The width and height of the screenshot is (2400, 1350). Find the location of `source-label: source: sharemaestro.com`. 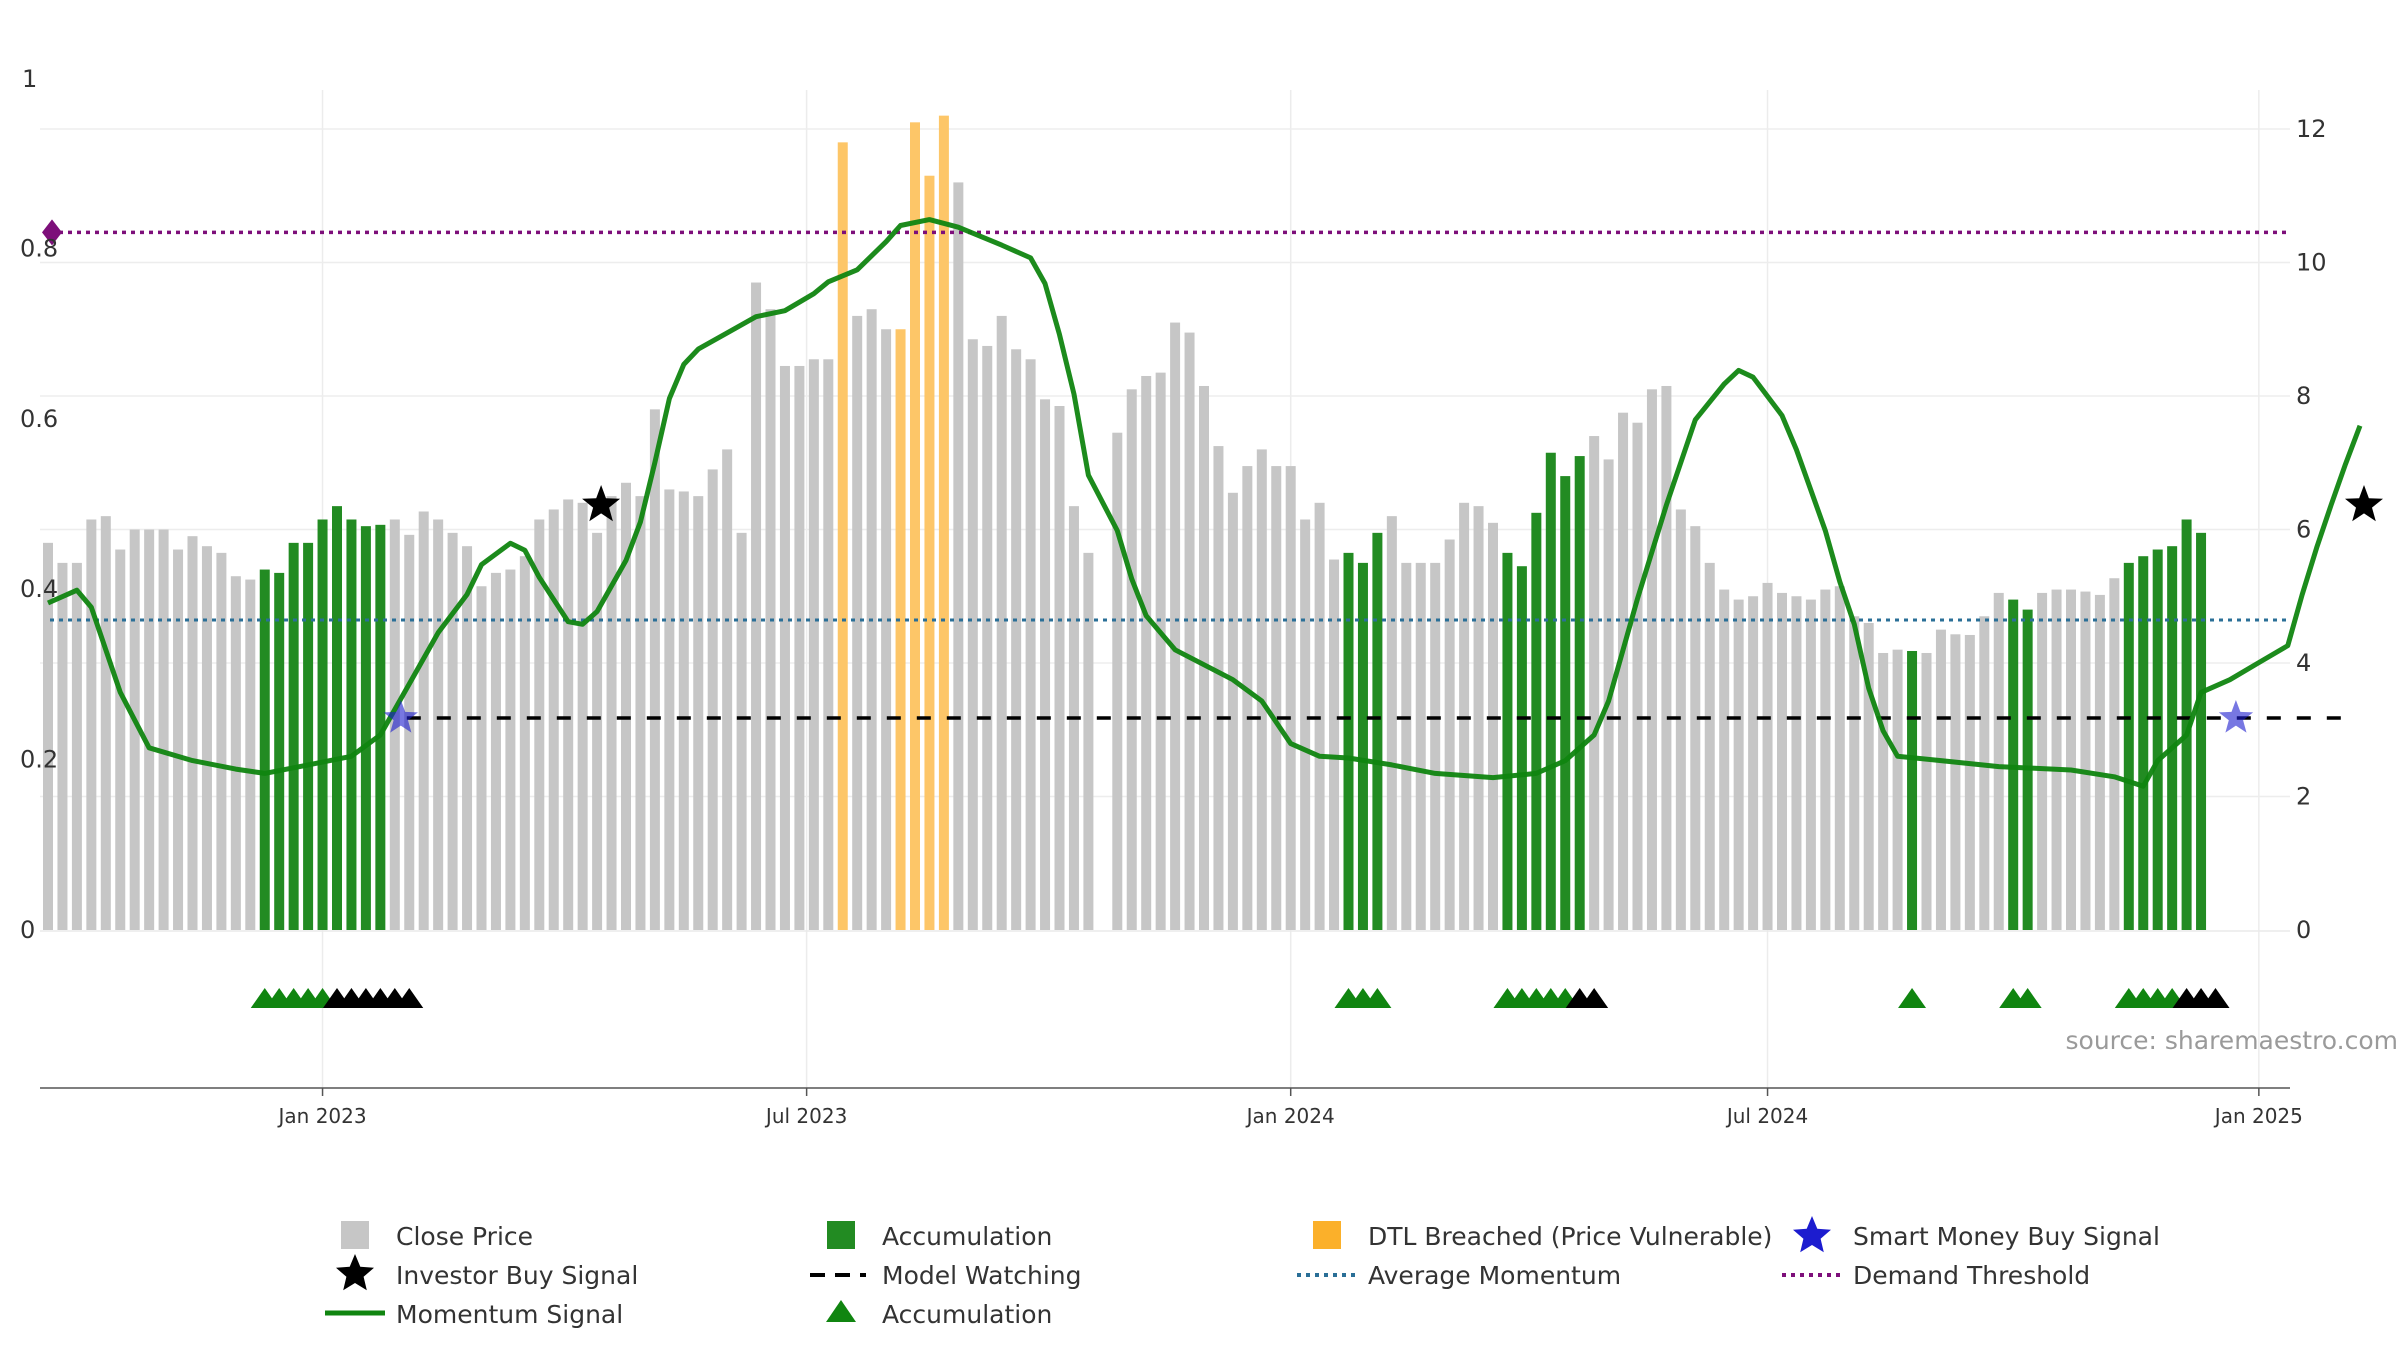

source-label: source: sharemaestro.com is located at coordinates (2232, 1040).